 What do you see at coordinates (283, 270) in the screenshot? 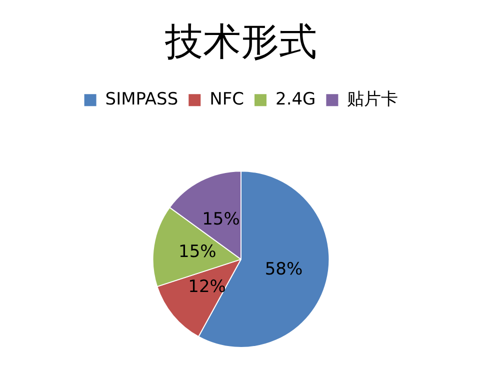
I see `data-label: 58%` at bounding box center [283, 270].